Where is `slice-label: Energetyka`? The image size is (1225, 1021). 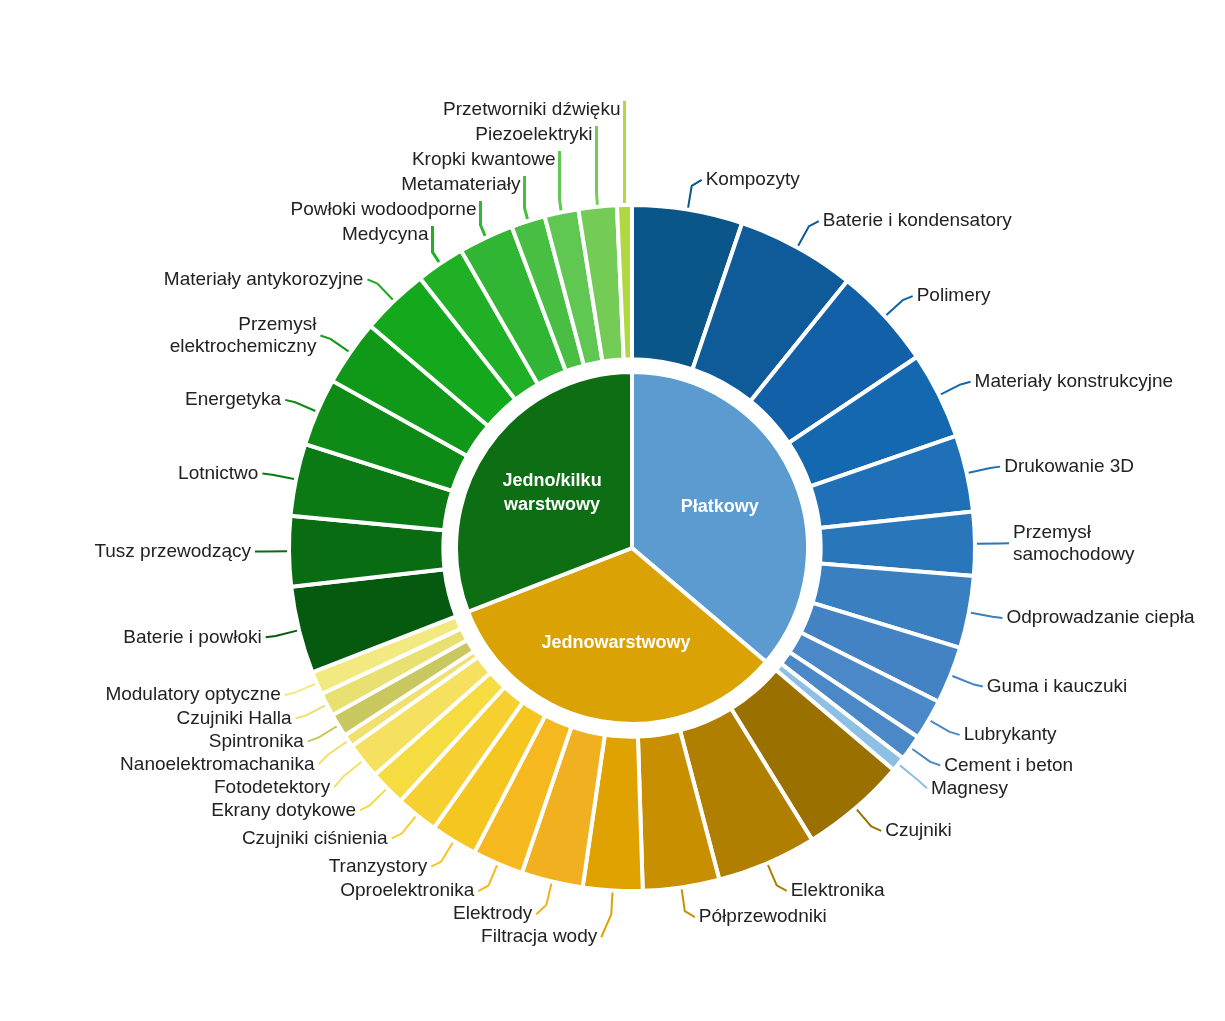 slice-label: Energetyka is located at coordinates (233, 399).